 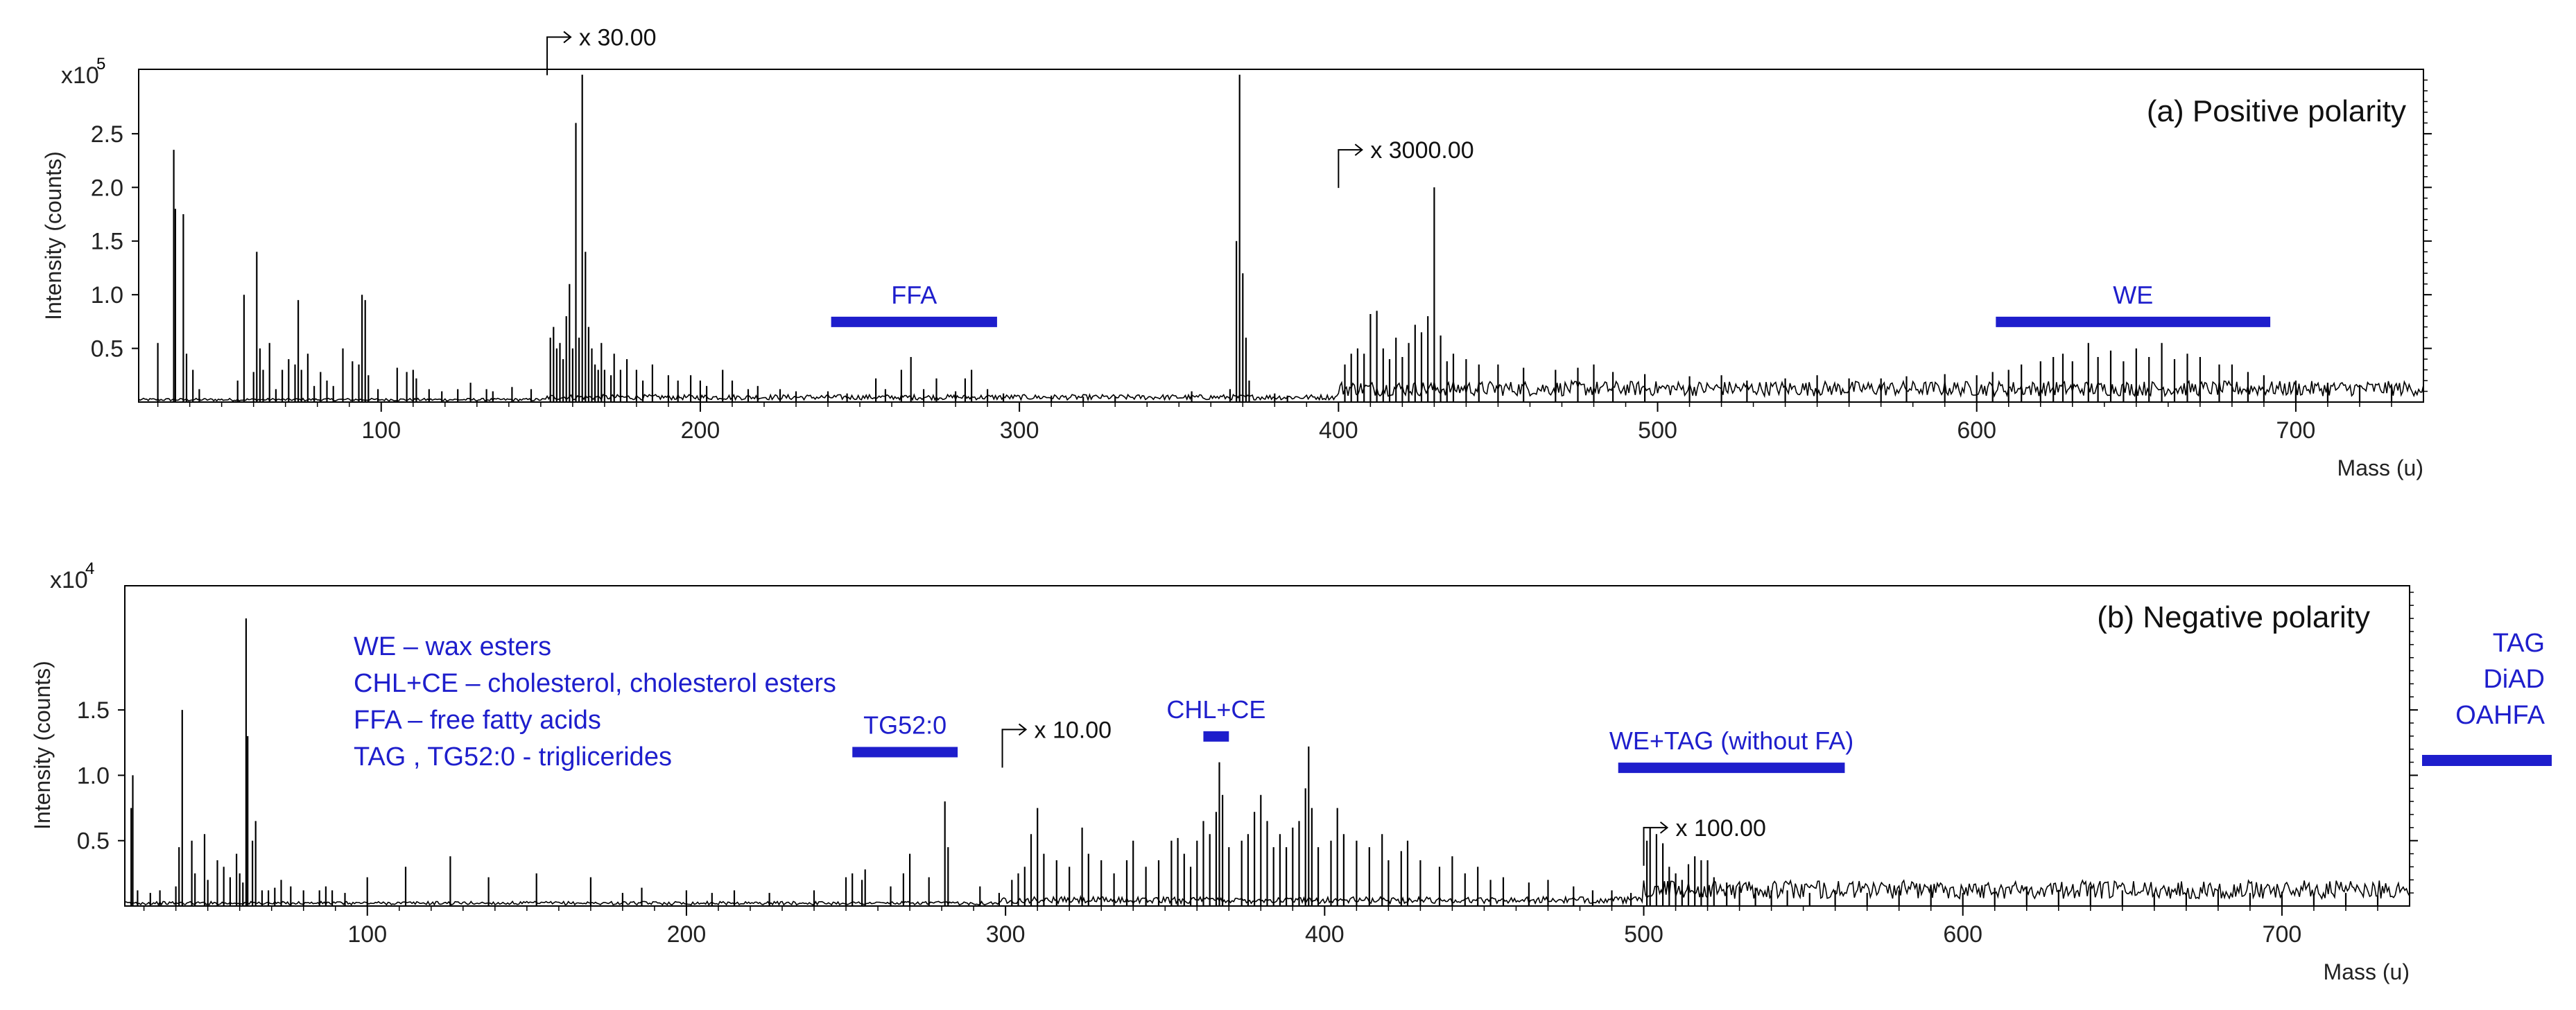 What do you see at coordinates (100, 64) in the screenshot?
I see `panel-a-y-scale-exponent: 5` at bounding box center [100, 64].